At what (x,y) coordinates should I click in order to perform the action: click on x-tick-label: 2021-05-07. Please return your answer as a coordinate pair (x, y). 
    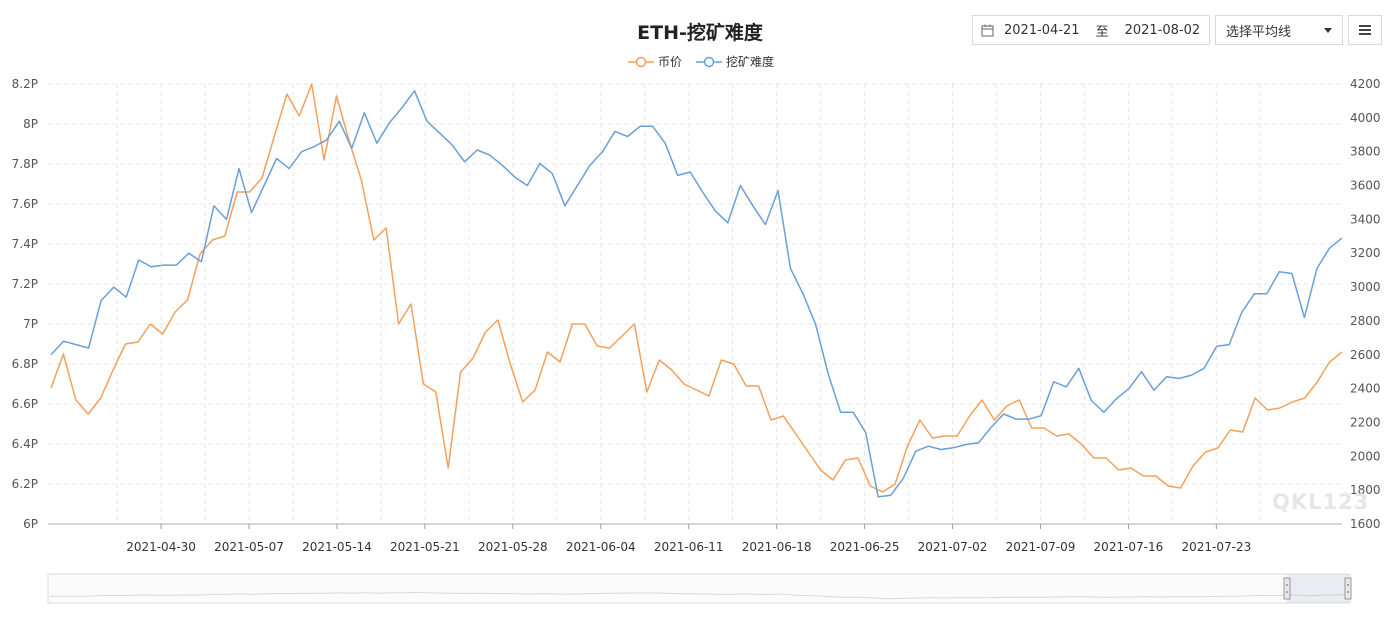
    Looking at the image, I should click on (249, 547).